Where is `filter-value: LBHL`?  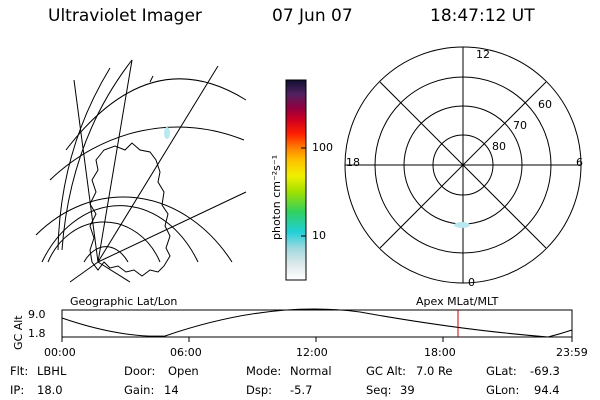 filter-value: LBHL is located at coordinates (52, 371).